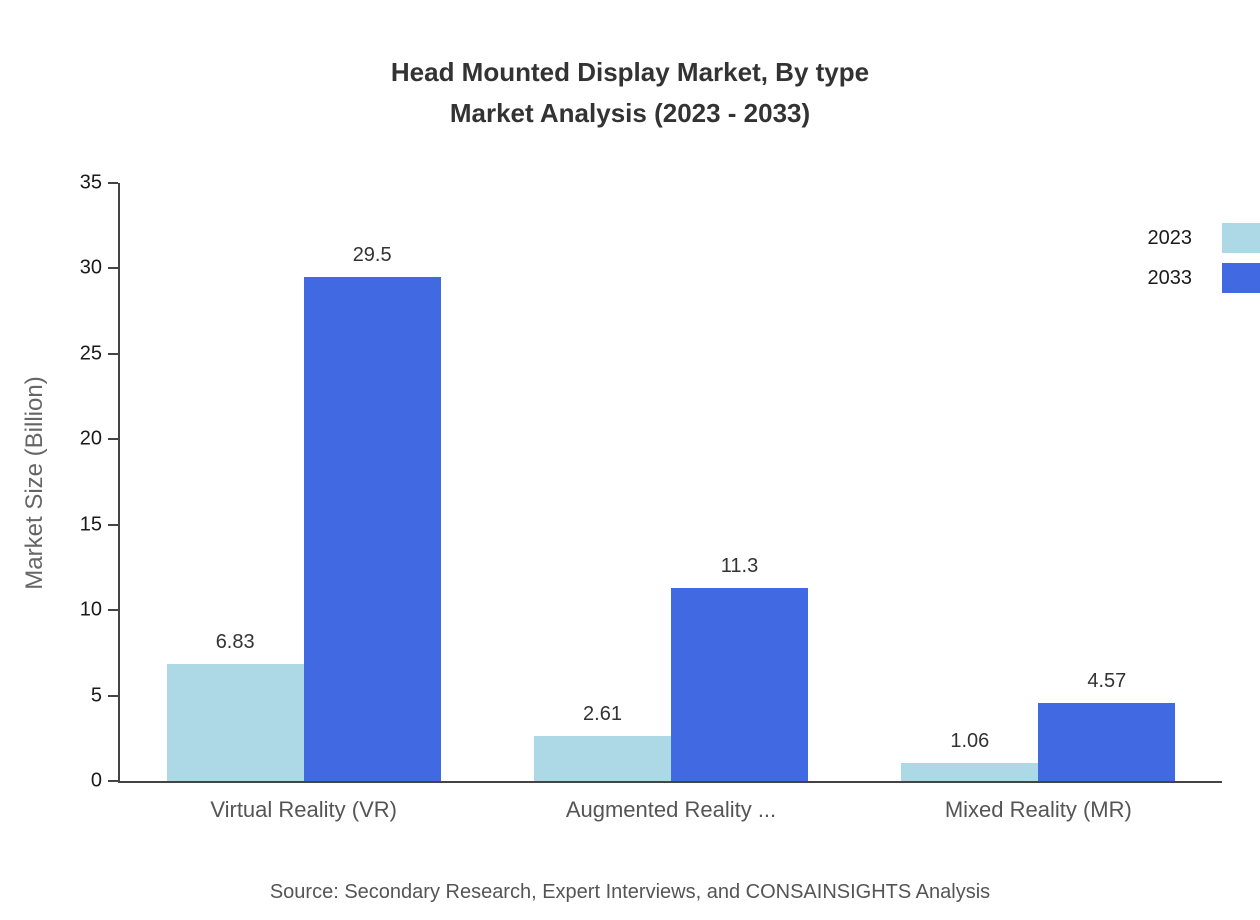 This screenshot has width=1260, height=920. Describe the element at coordinates (303, 809) in the screenshot. I see `category-label-virtual-reality-vr: Virtual Reality (VR)` at that location.